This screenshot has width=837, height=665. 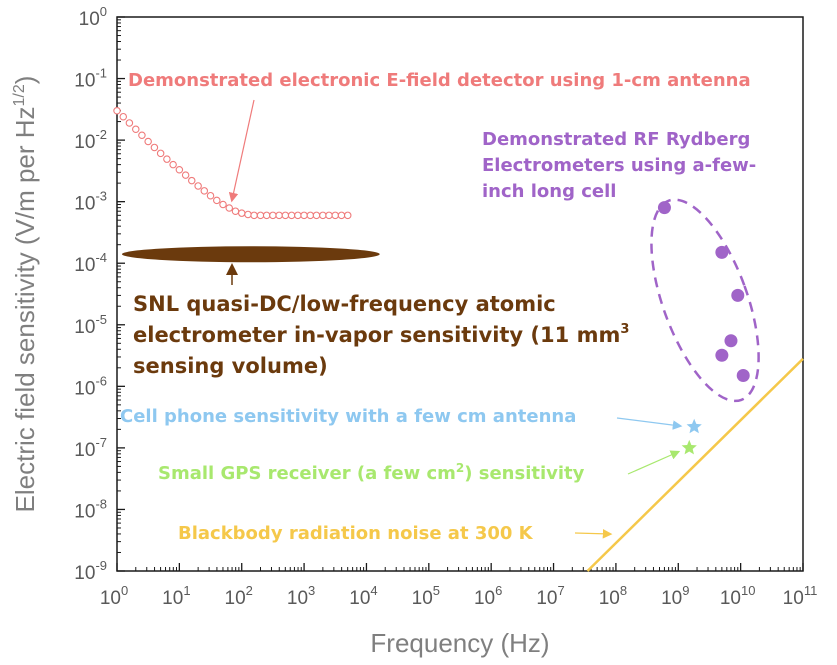 I want to click on x-axis: 10⁰ 10¹ 10² 10³ 10⁴ 10⁵ 10⁶ 10⁷ 10⁸ 10⁹ 1010 1011, so click(x=458, y=586).